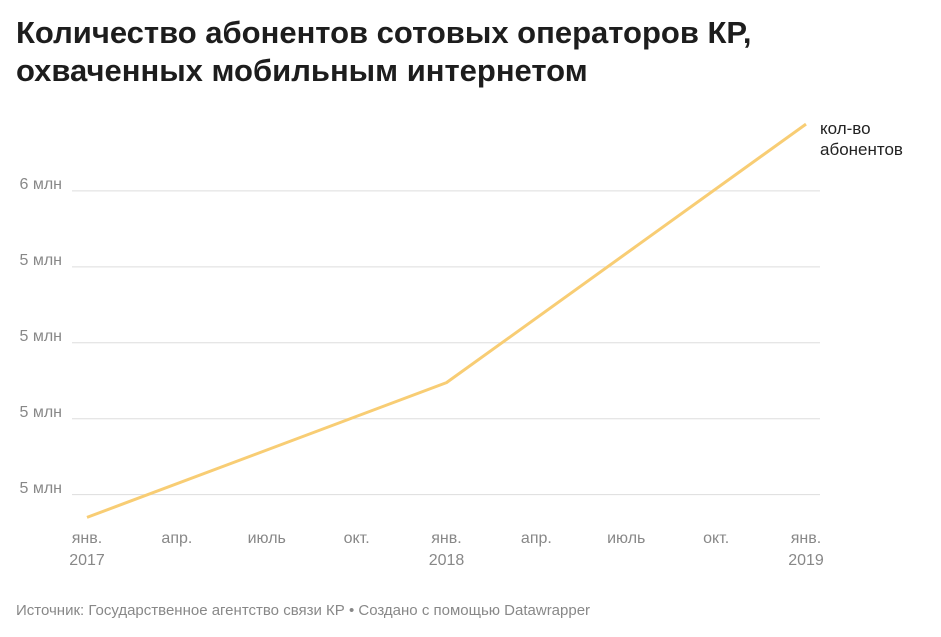 The height and width of the screenshot is (637, 941). Describe the element at coordinates (87, 560) in the screenshot. I see `x-tick-label: 2017` at that location.